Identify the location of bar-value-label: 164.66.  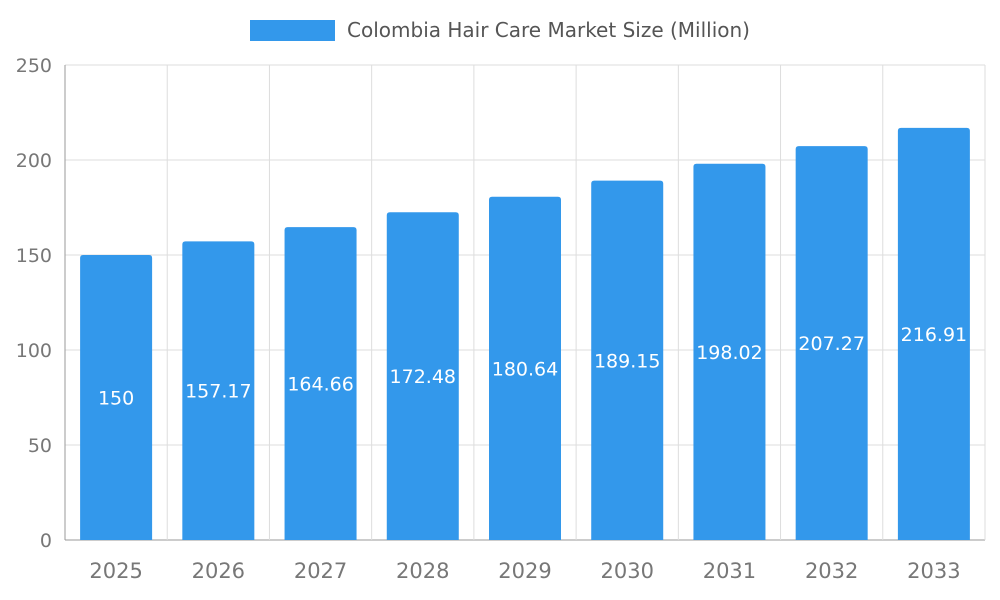
(320, 385).